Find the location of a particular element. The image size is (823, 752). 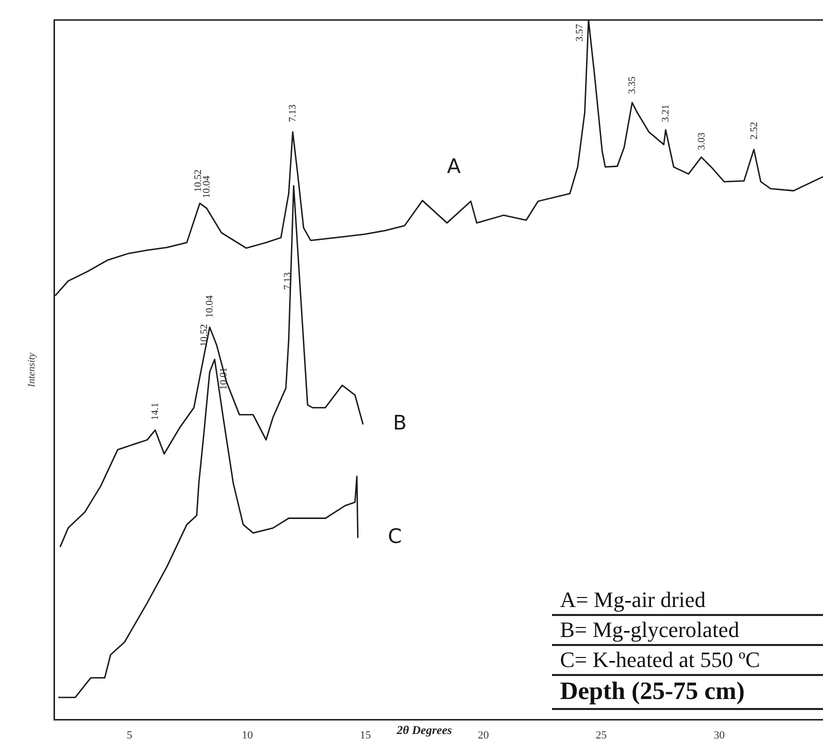

annotation: 2.52 is located at coordinates (754, 131).